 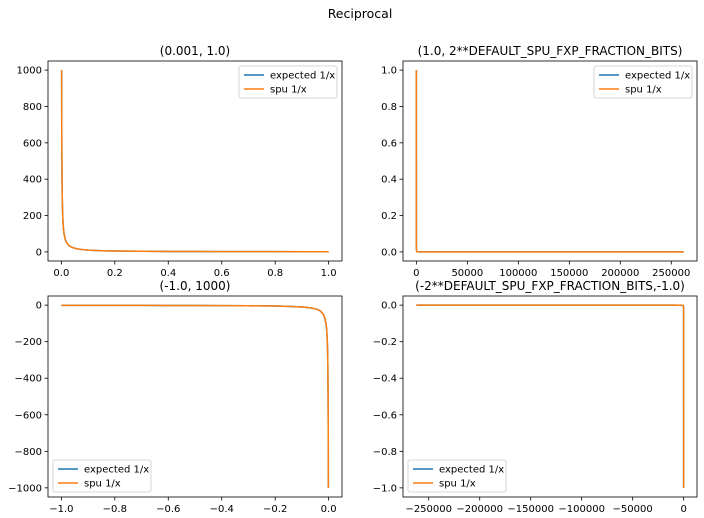 What do you see at coordinates (385, 415) in the screenshot?
I see `y-tick-label: −0.6` at bounding box center [385, 415].